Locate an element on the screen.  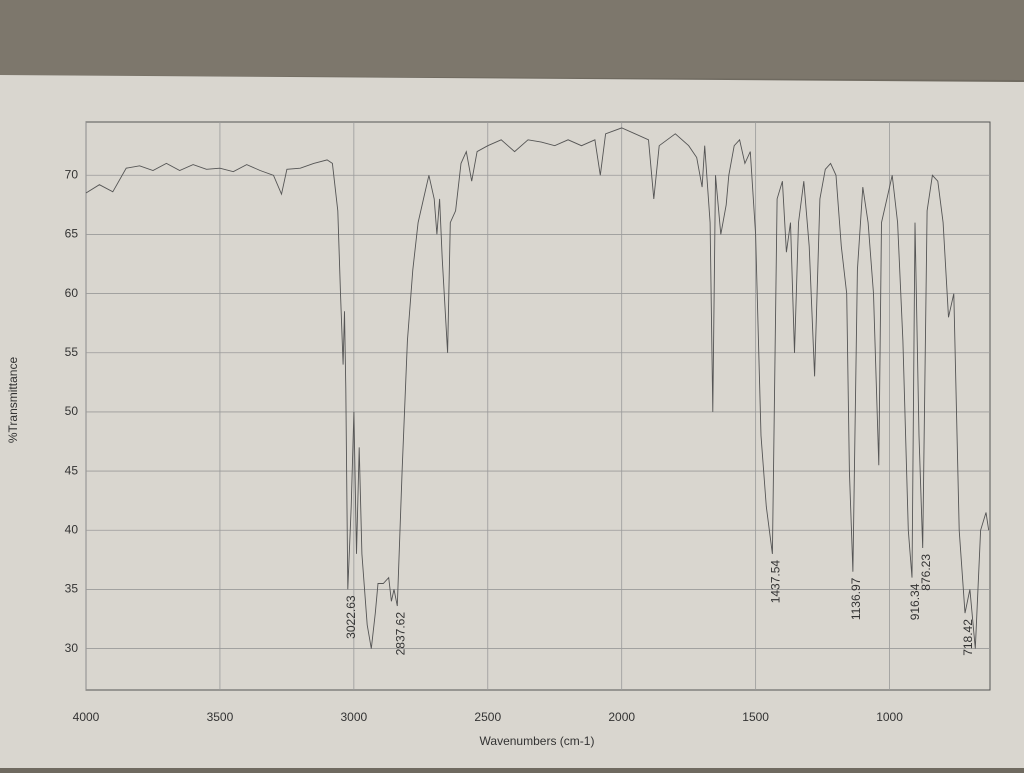
y-tick-label: 35 is located at coordinates (72, 589).